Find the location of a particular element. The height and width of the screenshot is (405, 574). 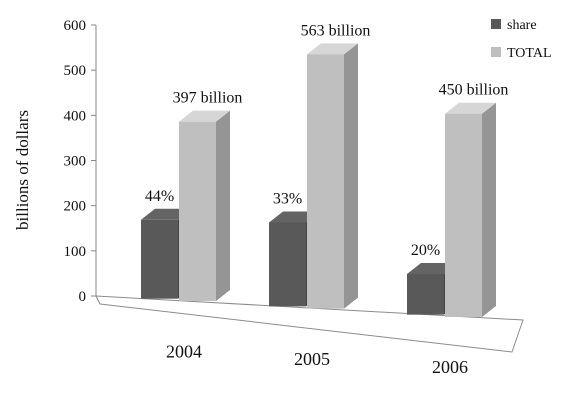

y-tick-label: 200 is located at coordinates (75, 207).